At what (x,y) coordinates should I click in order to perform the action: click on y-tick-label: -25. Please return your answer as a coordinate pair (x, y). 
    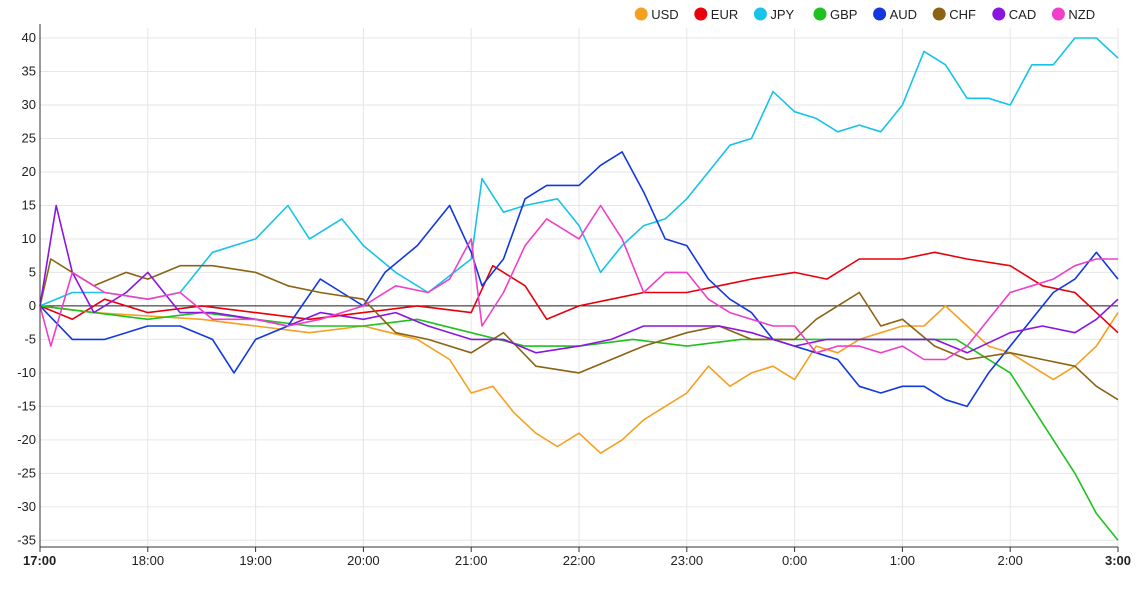
    Looking at the image, I should click on (26, 472).